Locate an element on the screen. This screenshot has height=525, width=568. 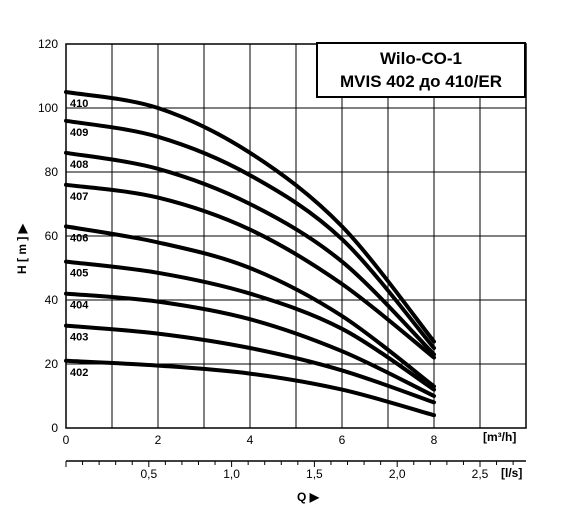
x-axis-title: Q ▶ is located at coordinates (308, 497).